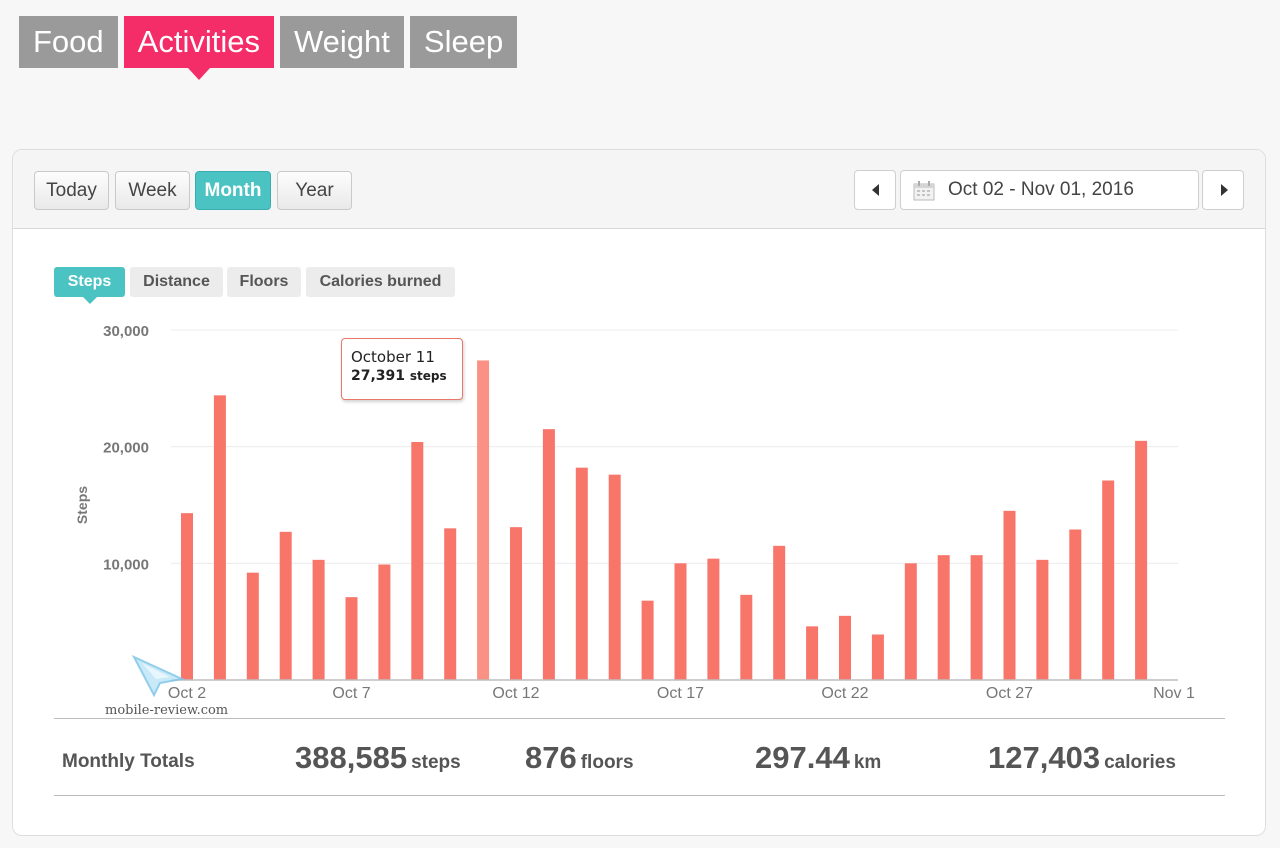 Image resolution: width=1280 pixels, height=848 pixels. I want to click on range-year-button: Year, so click(314, 190).